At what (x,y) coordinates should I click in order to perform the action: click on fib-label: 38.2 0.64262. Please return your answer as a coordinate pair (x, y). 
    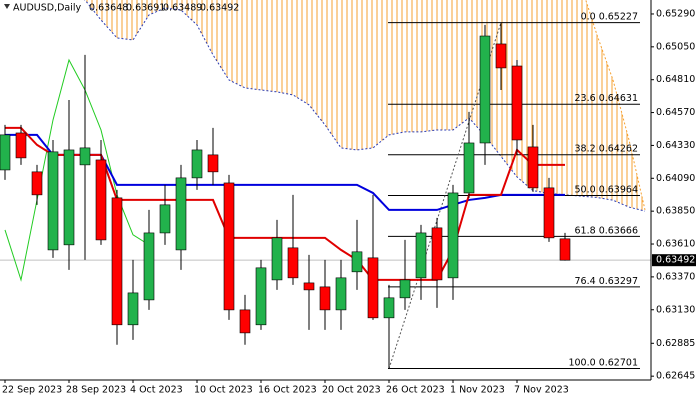
    Looking at the image, I should click on (606, 148).